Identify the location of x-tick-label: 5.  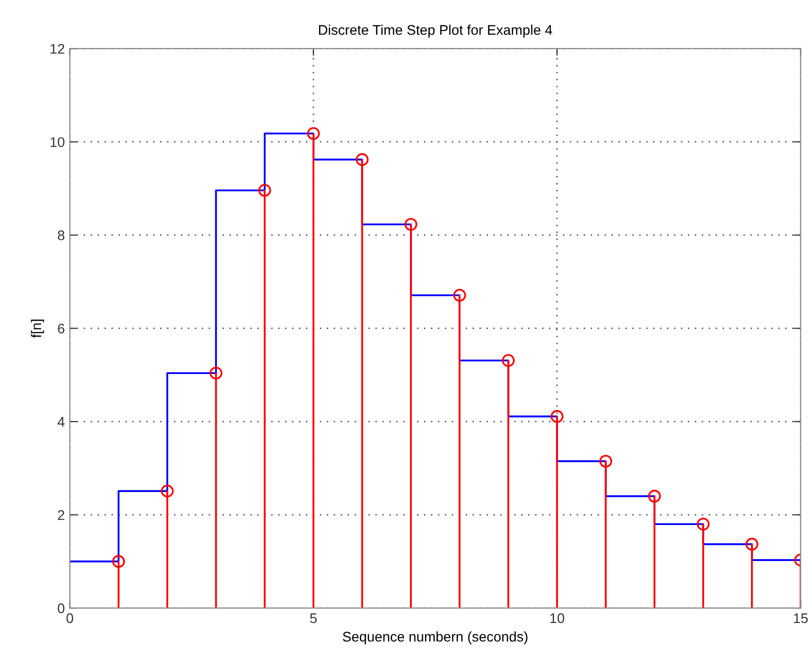
(313, 618).